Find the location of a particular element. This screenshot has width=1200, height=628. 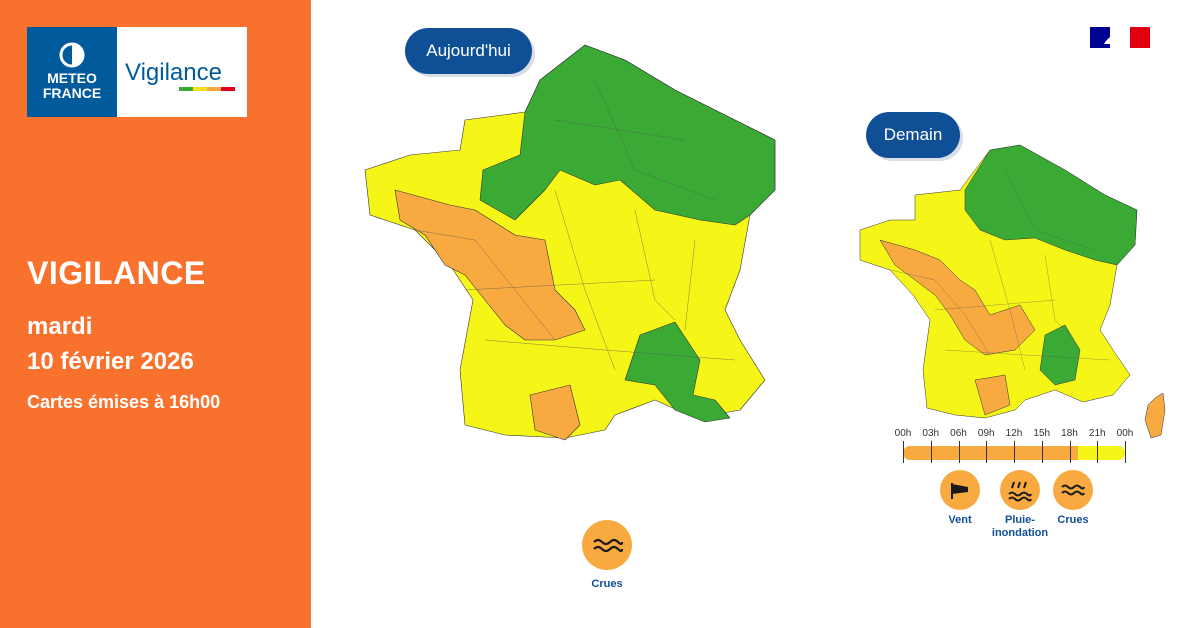

hazard-label-line2: inondation is located at coordinates (1020, 533).